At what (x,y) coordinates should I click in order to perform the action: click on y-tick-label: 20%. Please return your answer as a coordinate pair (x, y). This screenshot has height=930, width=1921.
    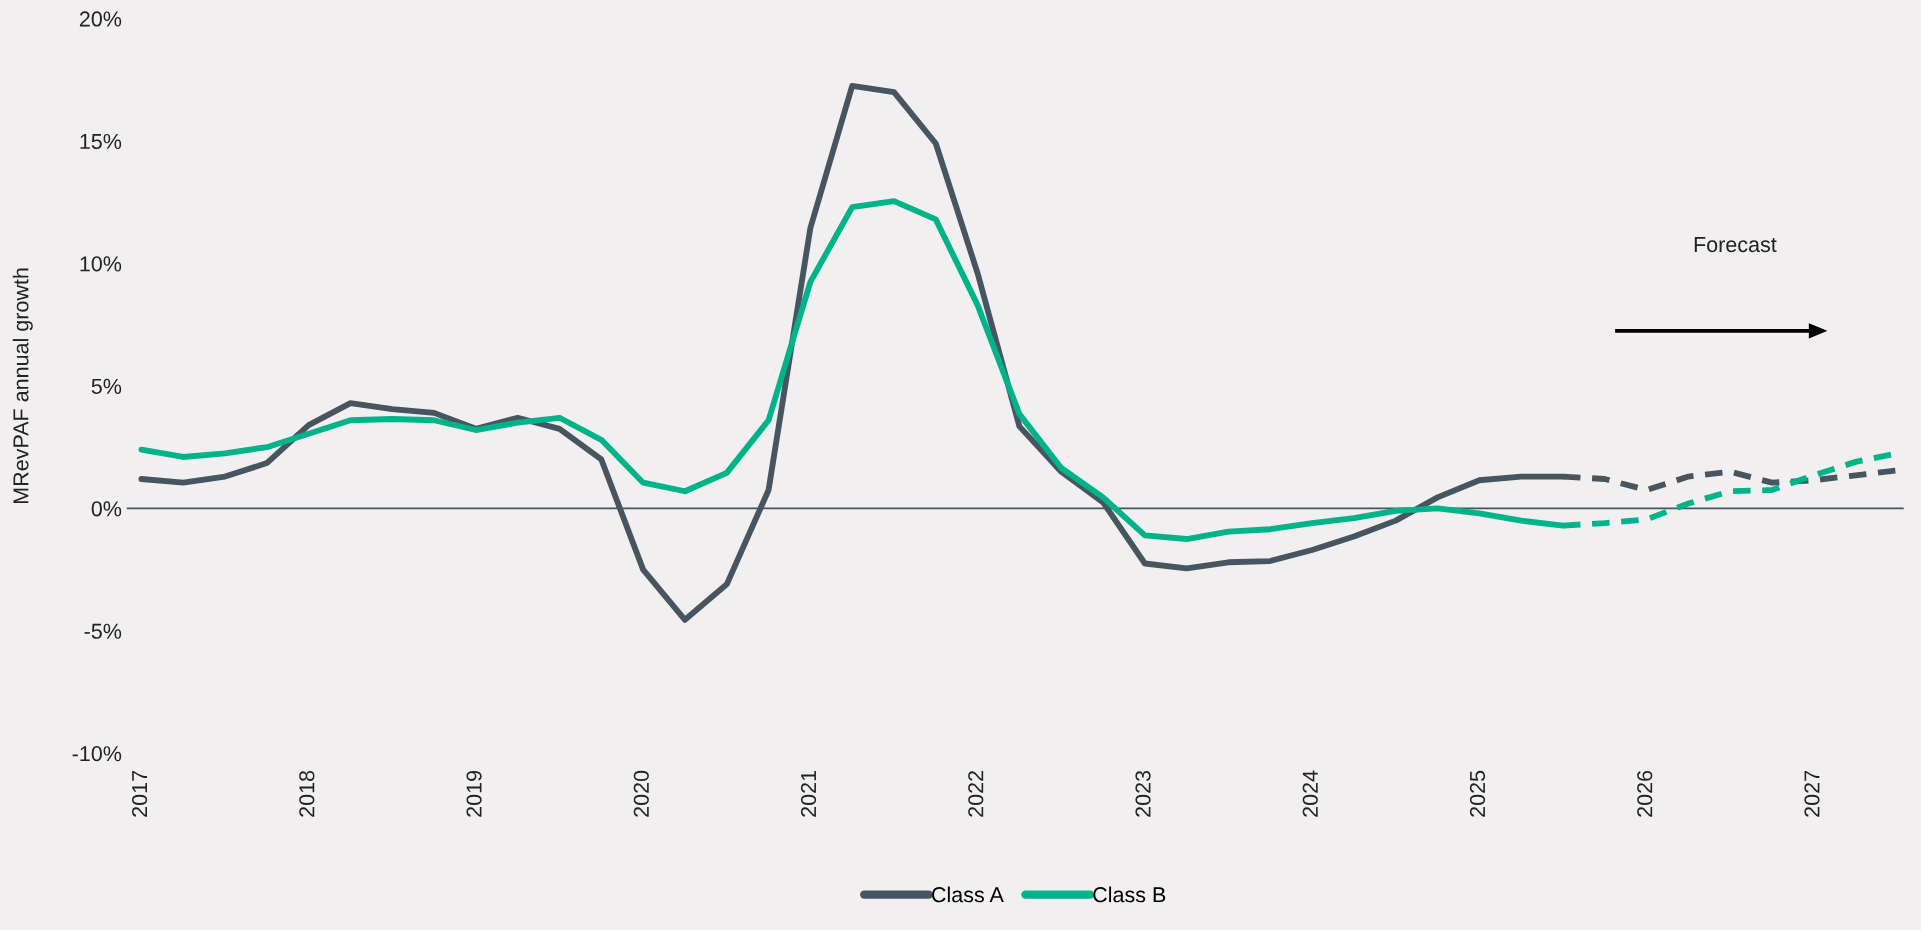
    Looking at the image, I should click on (100, 19).